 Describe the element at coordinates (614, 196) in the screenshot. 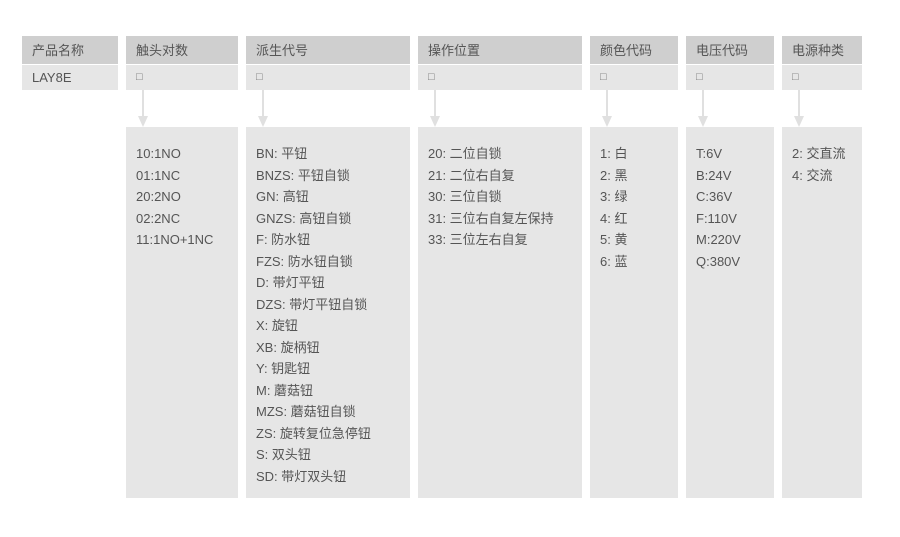

I see `option-item: 3: 绿` at that location.